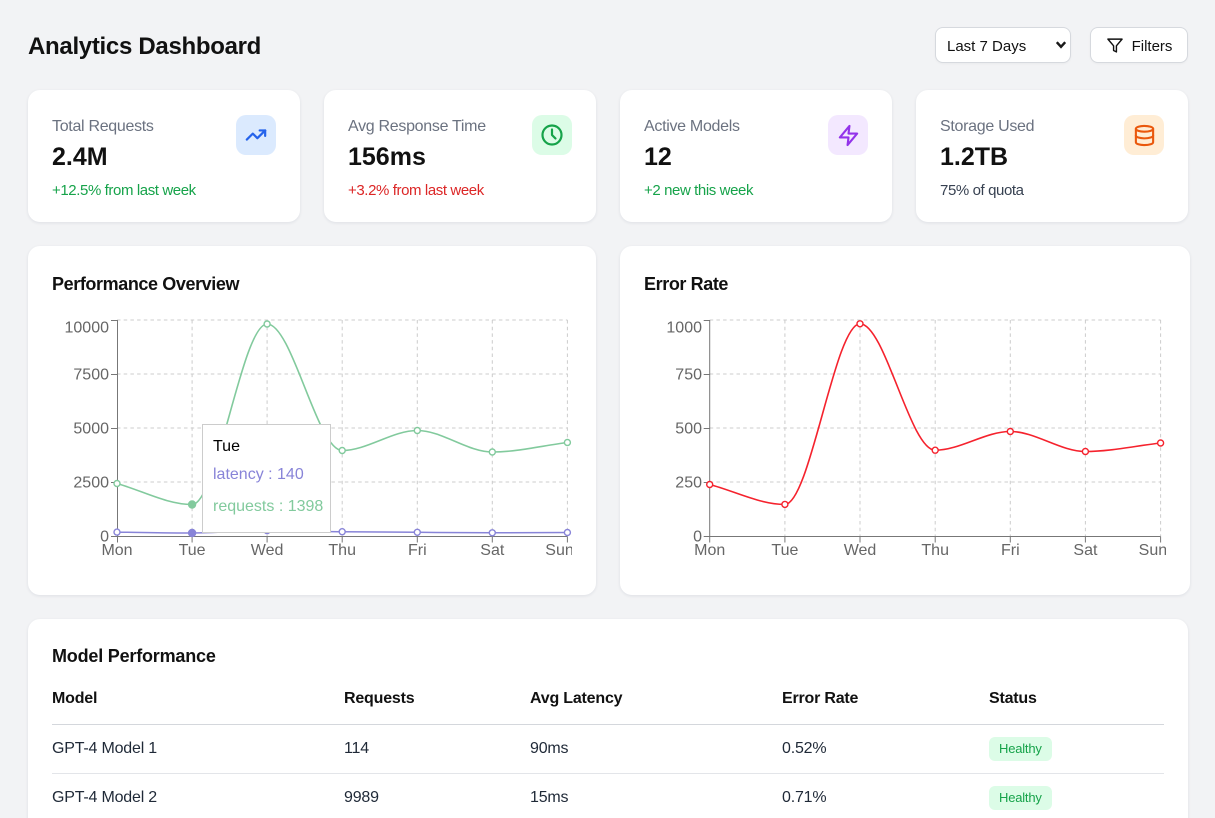 The height and width of the screenshot is (818, 1215). What do you see at coordinates (688, 429) in the screenshot?
I see `svg-text: 500` at bounding box center [688, 429].